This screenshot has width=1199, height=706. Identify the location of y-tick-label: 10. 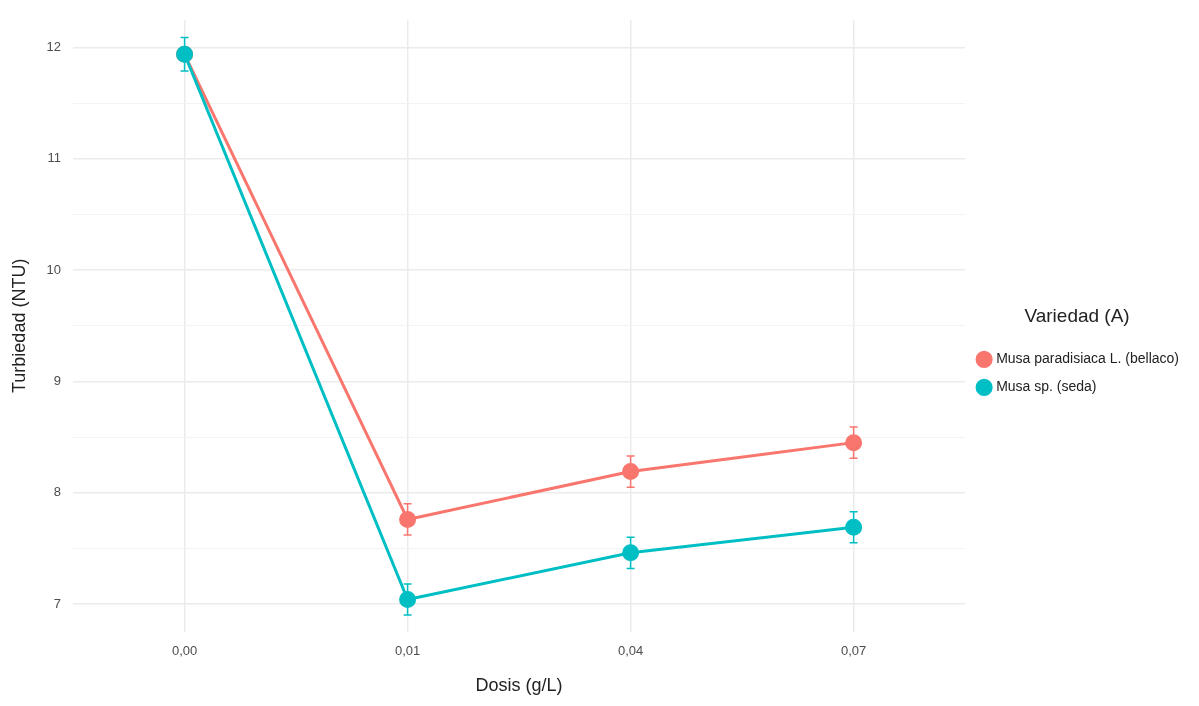
(54, 269).